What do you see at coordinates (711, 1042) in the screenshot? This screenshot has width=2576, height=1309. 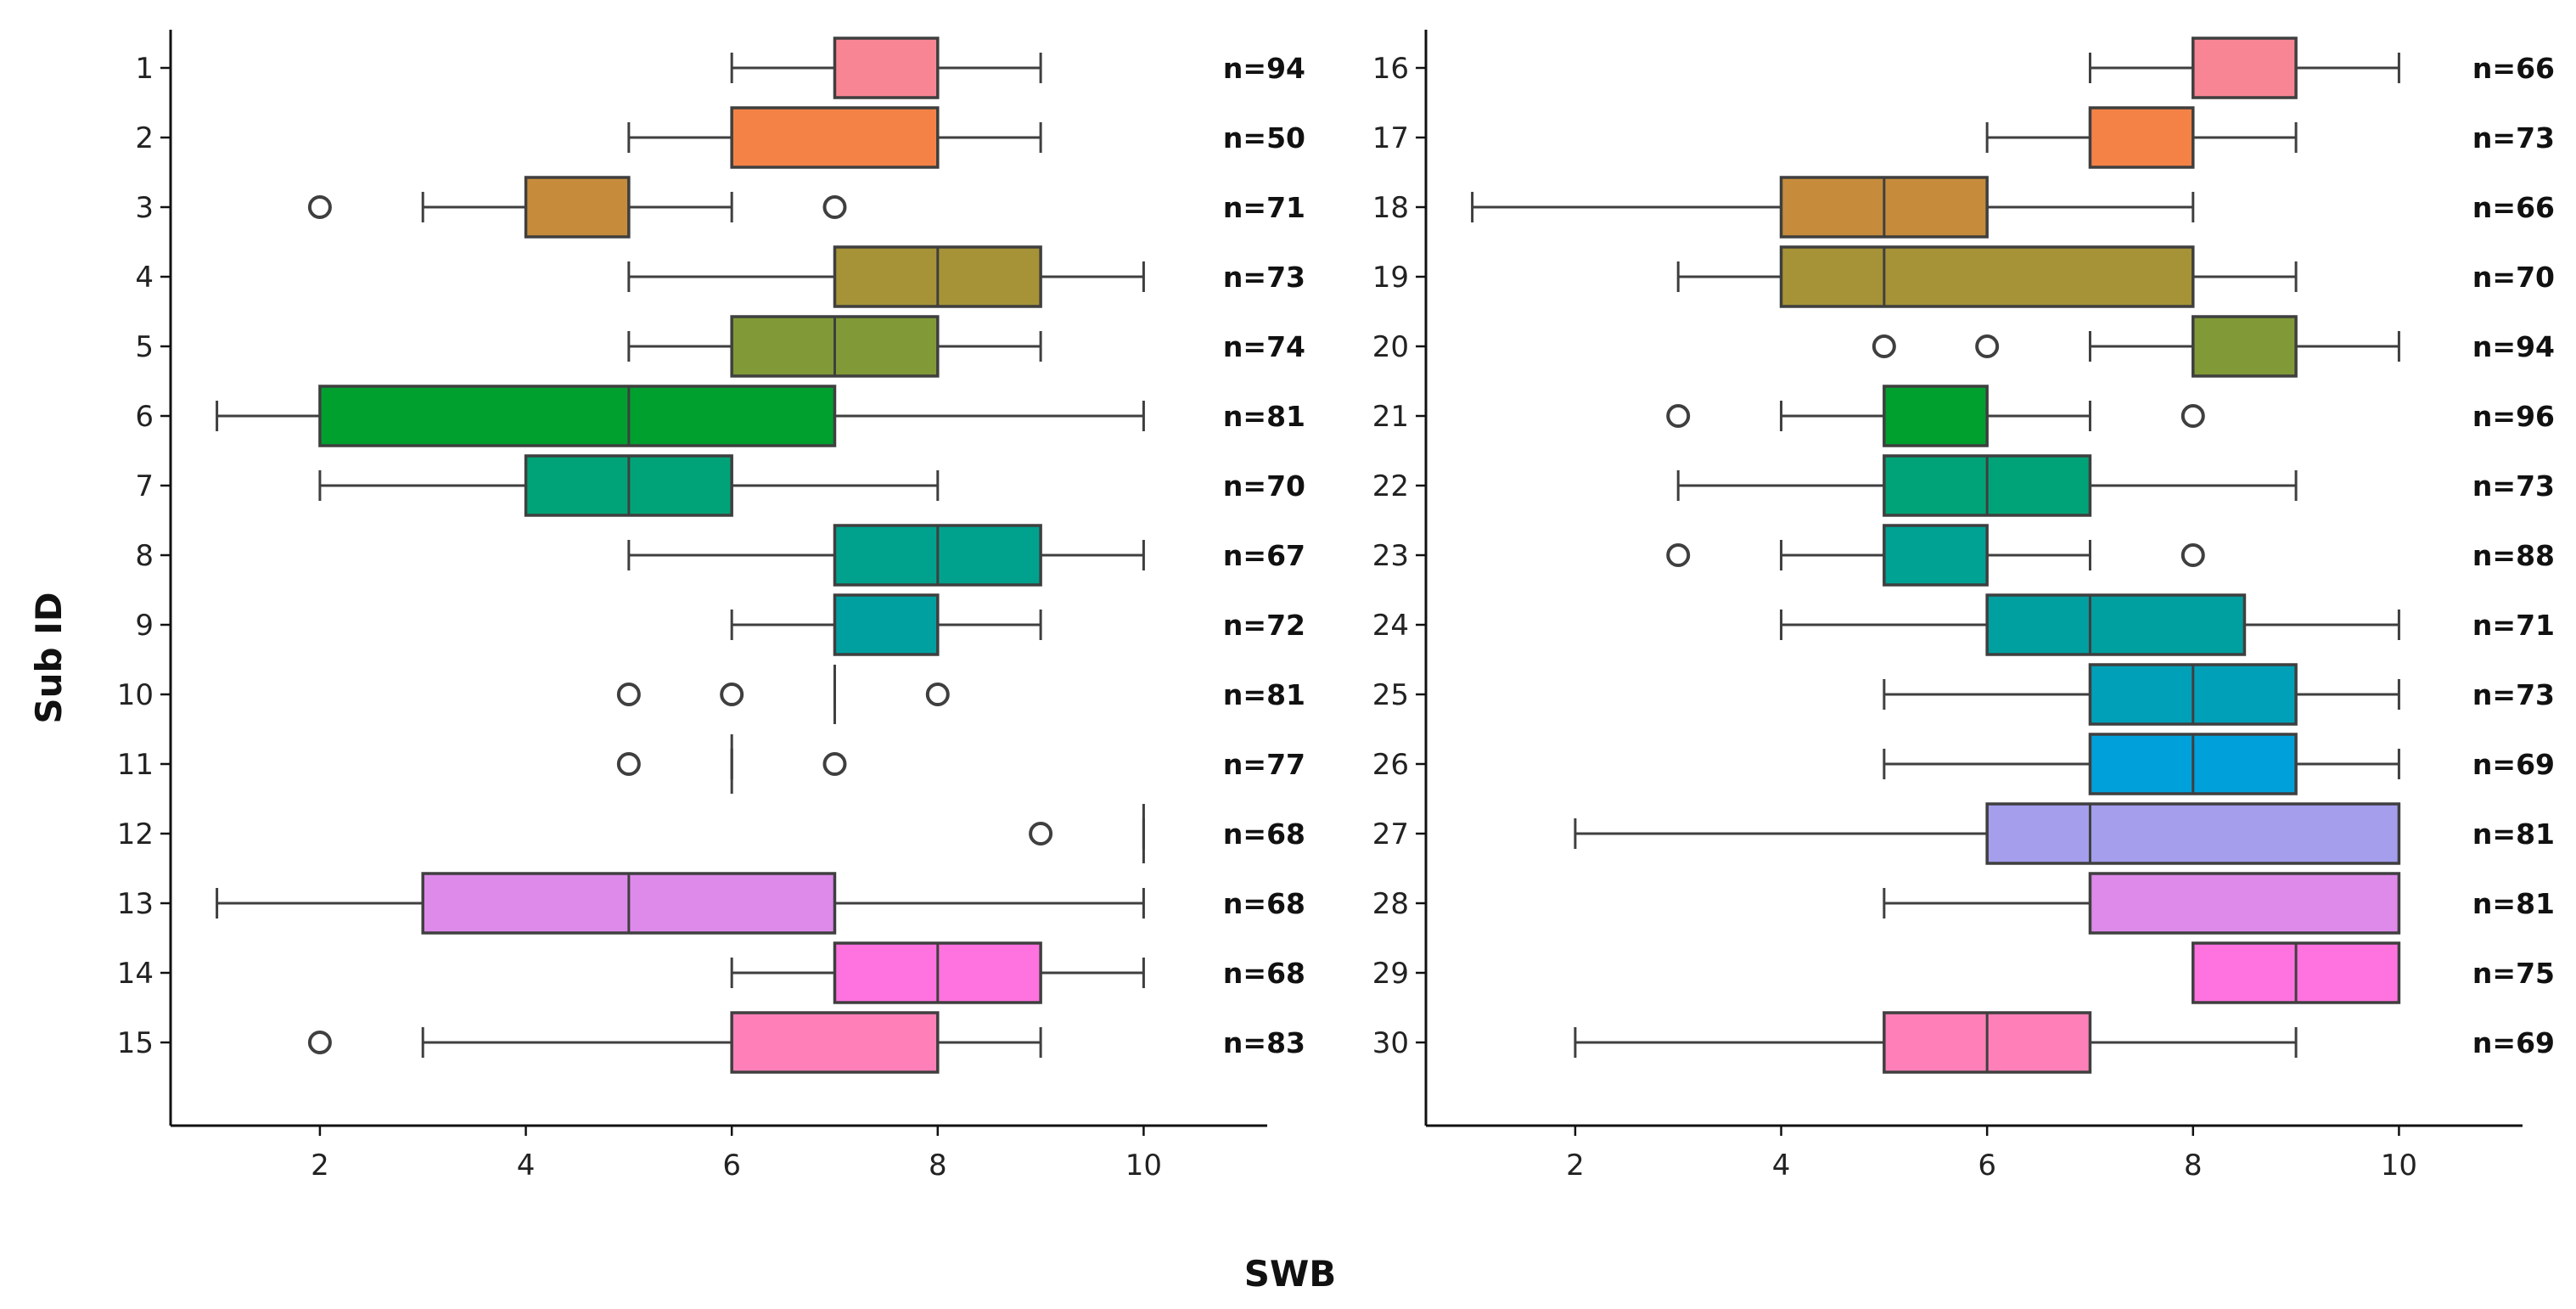 I see `box-15: 15 n=83` at bounding box center [711, 1042].